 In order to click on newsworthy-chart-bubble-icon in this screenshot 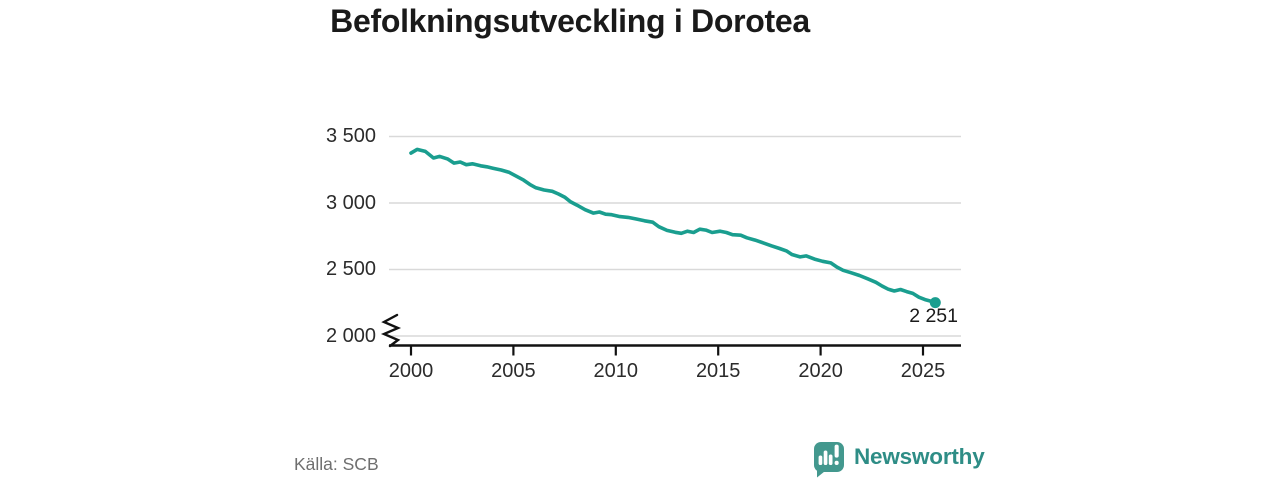, I will do `click(829, 460)`.